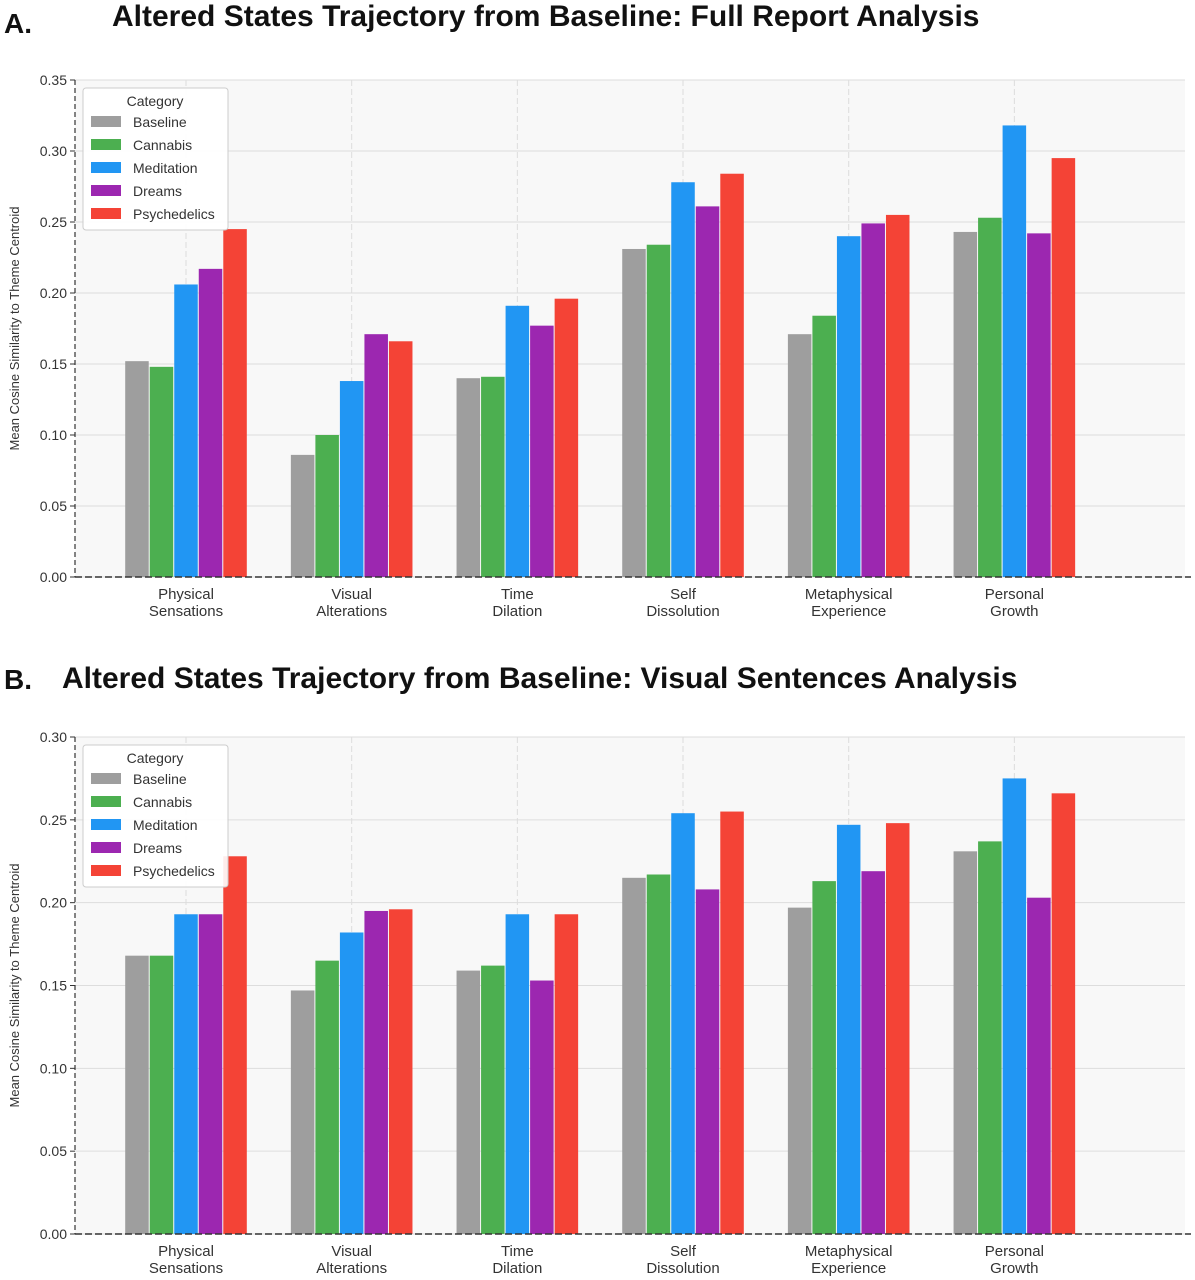 The width and height of the screenshot is (1195, 1280). What do you see at coordinates (1014, 1251) in the screenshot?
I see `x-tick-label-line: Personal` at bounding box center [1014, 1251].